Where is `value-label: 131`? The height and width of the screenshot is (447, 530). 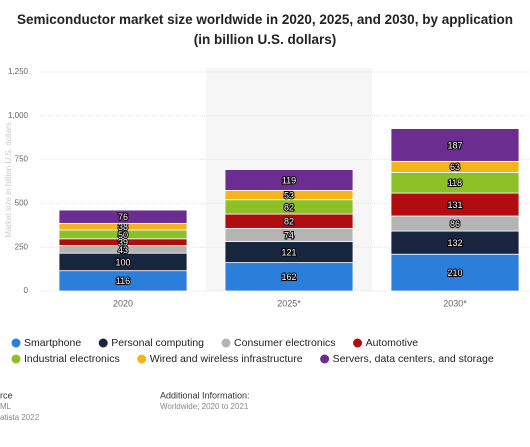
value-label: 131 is located at coordinates (454, 205).